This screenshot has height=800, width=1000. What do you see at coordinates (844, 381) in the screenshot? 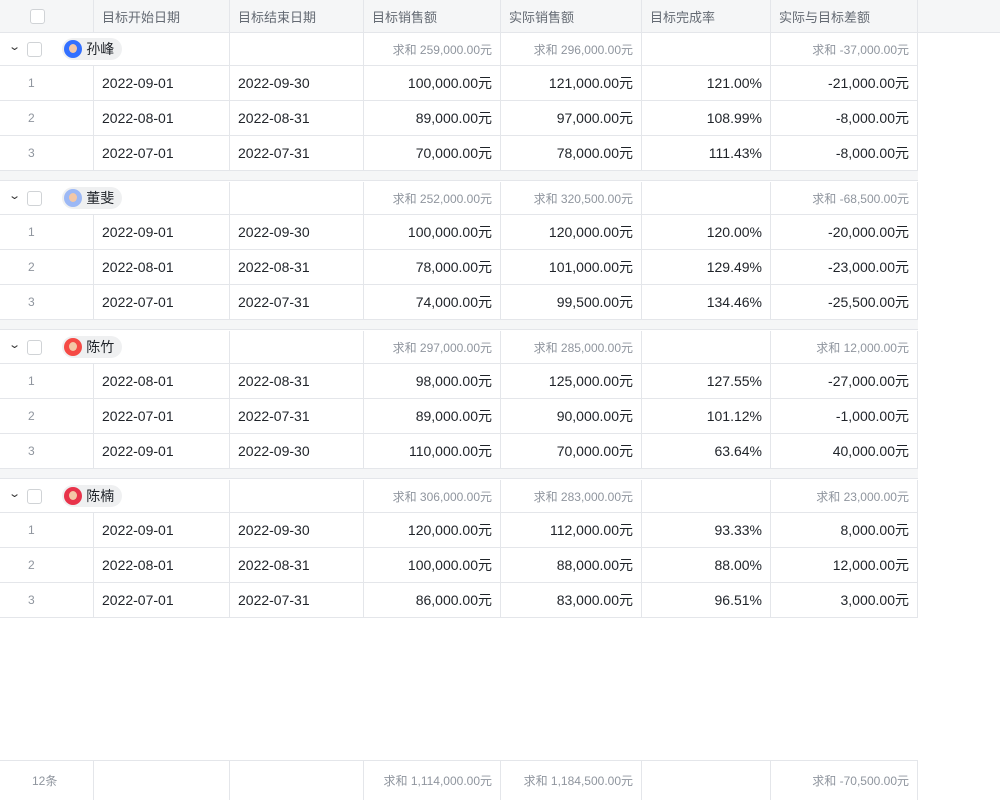
I see `table-cell: -27,000.00元` at bounding box center [844, 381].